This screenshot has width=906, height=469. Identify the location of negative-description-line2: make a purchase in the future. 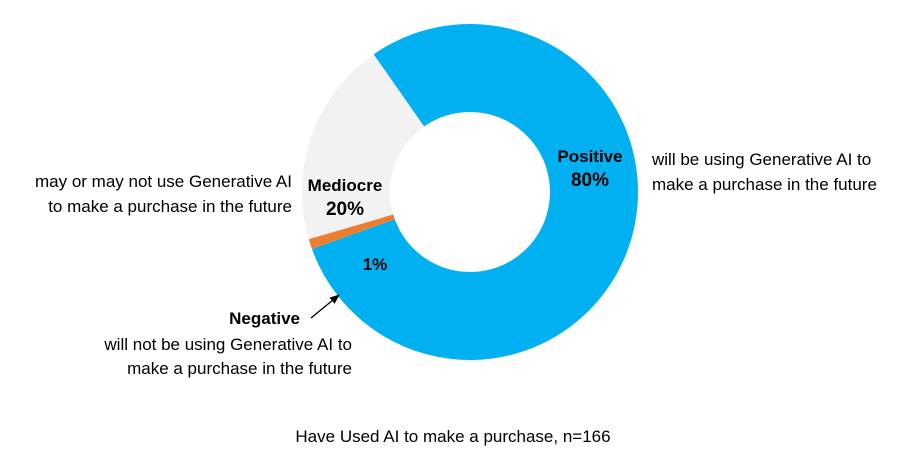
(239, 368).